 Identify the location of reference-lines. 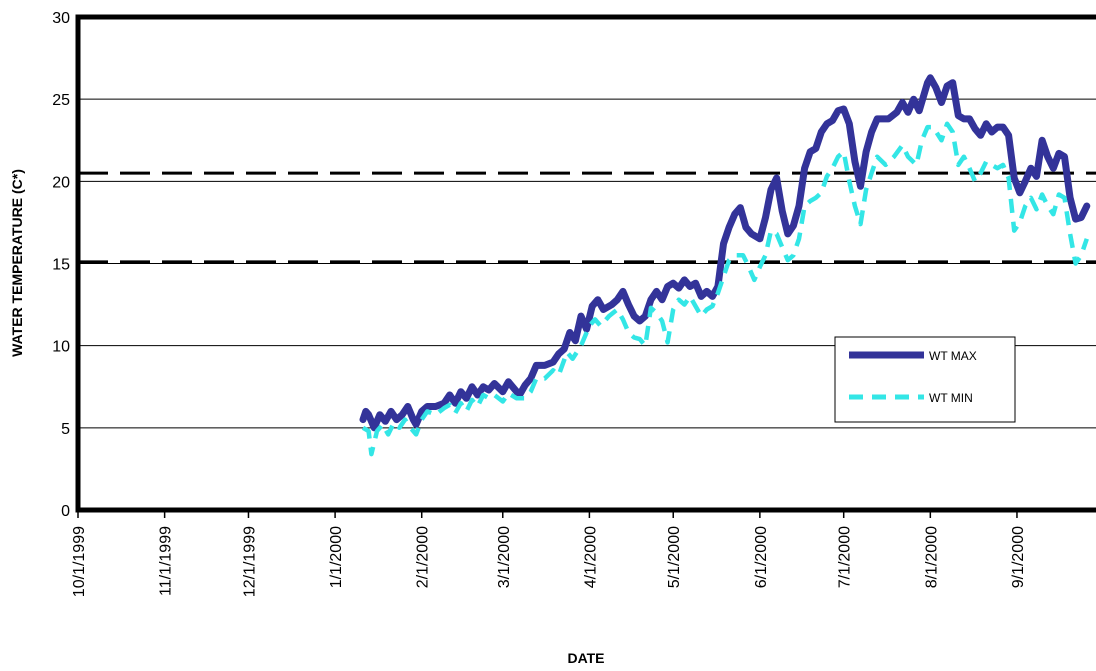
(587, 217).